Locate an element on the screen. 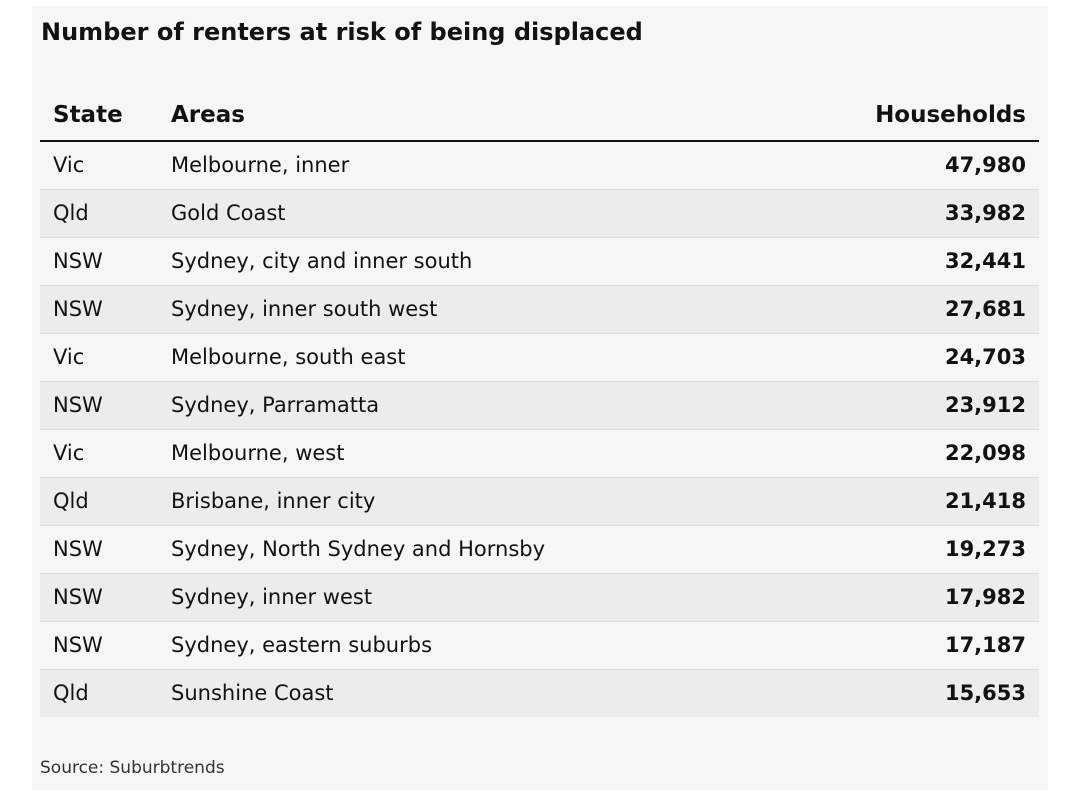 The height and width of the screenshot is (810, 1080). table-row: NSW Sydney, eastern suburbs 17,187 is located at coordinates (539, 644).